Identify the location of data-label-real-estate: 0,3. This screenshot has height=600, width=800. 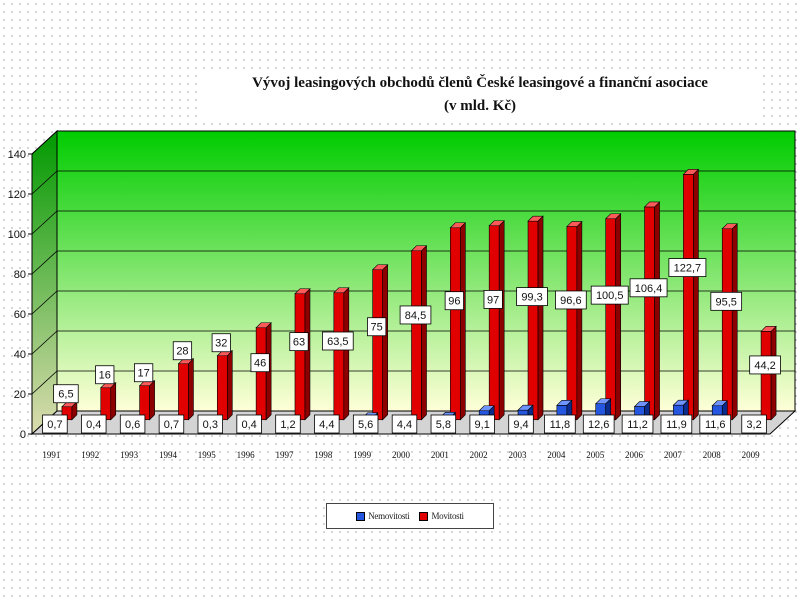
(210, 424).